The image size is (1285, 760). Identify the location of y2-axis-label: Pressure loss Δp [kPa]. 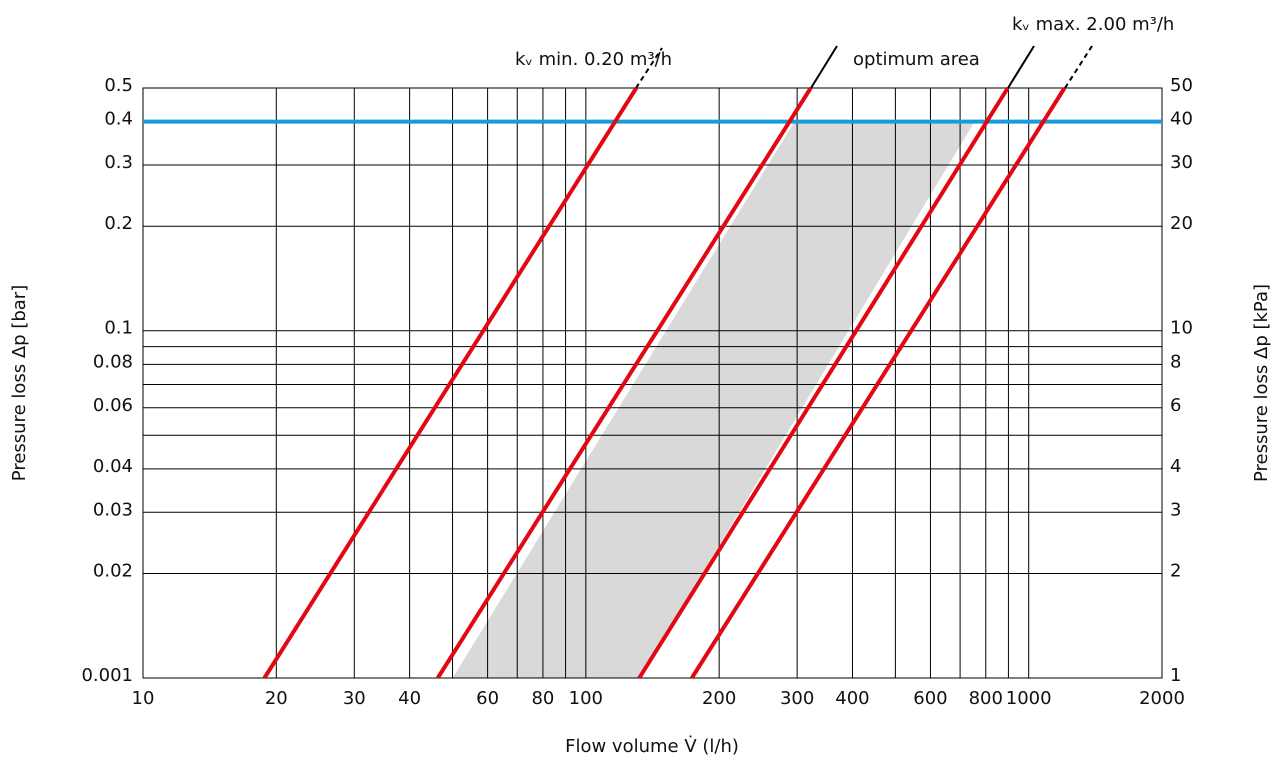
(1261, 383).